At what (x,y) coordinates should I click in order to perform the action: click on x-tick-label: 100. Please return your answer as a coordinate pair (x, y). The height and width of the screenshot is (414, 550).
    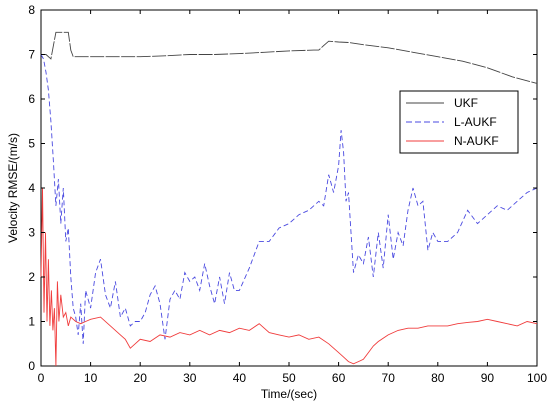
    Looking at the image, I should click on (537, 378).